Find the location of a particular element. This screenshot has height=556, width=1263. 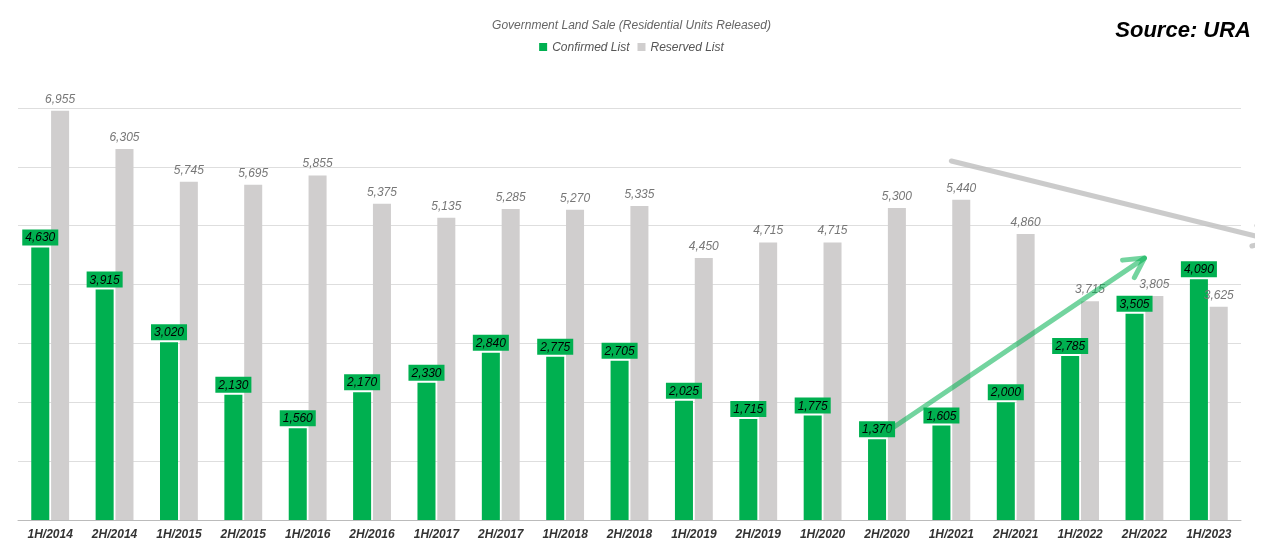

data-label: 5,745 is located at coordinates (189, 169).